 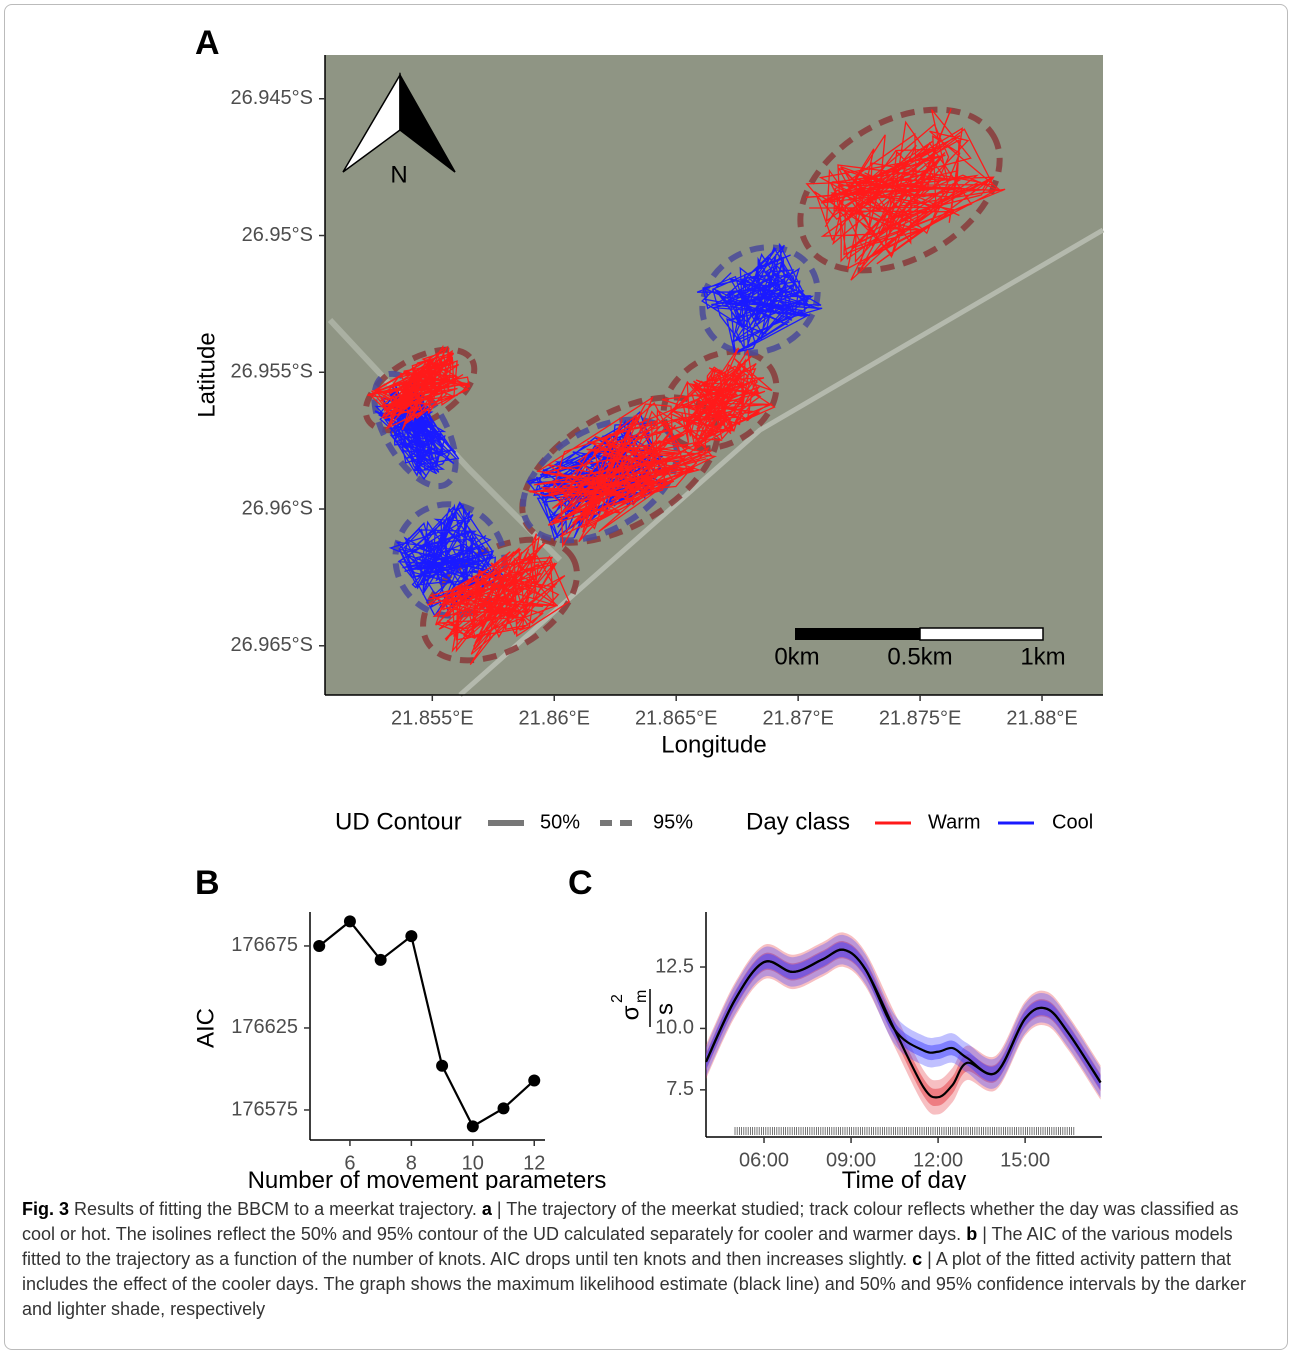 I want to click on caption-letter: a, so click(x=486, y=1209).